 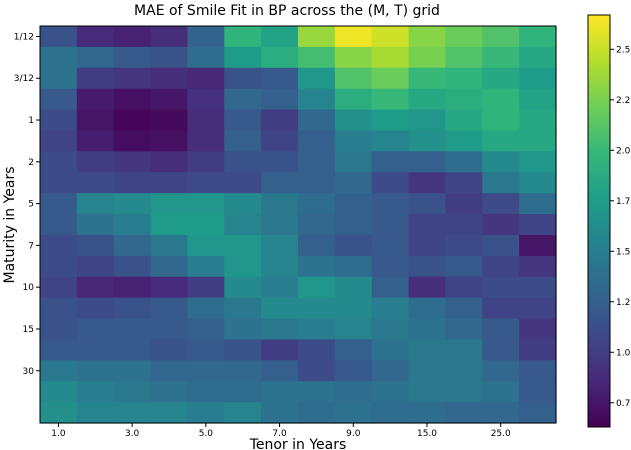 I want to click on colorbar-ticks: 0.75 1.00 1.25 1.50 1.75 2.00 2.25 2.50, so click(x=620, y=227).